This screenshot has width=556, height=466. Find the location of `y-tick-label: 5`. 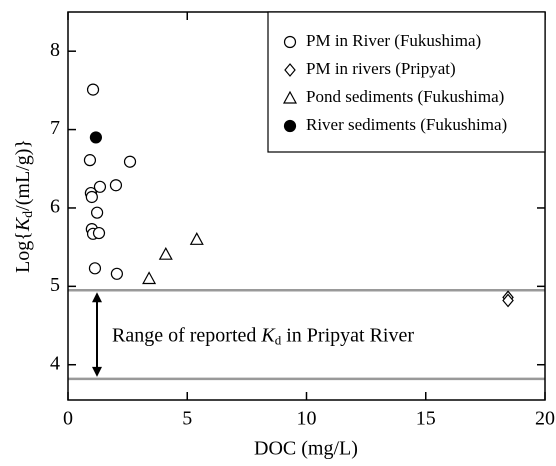

y-tick-label: 5 is located at coordinates (55, 285).